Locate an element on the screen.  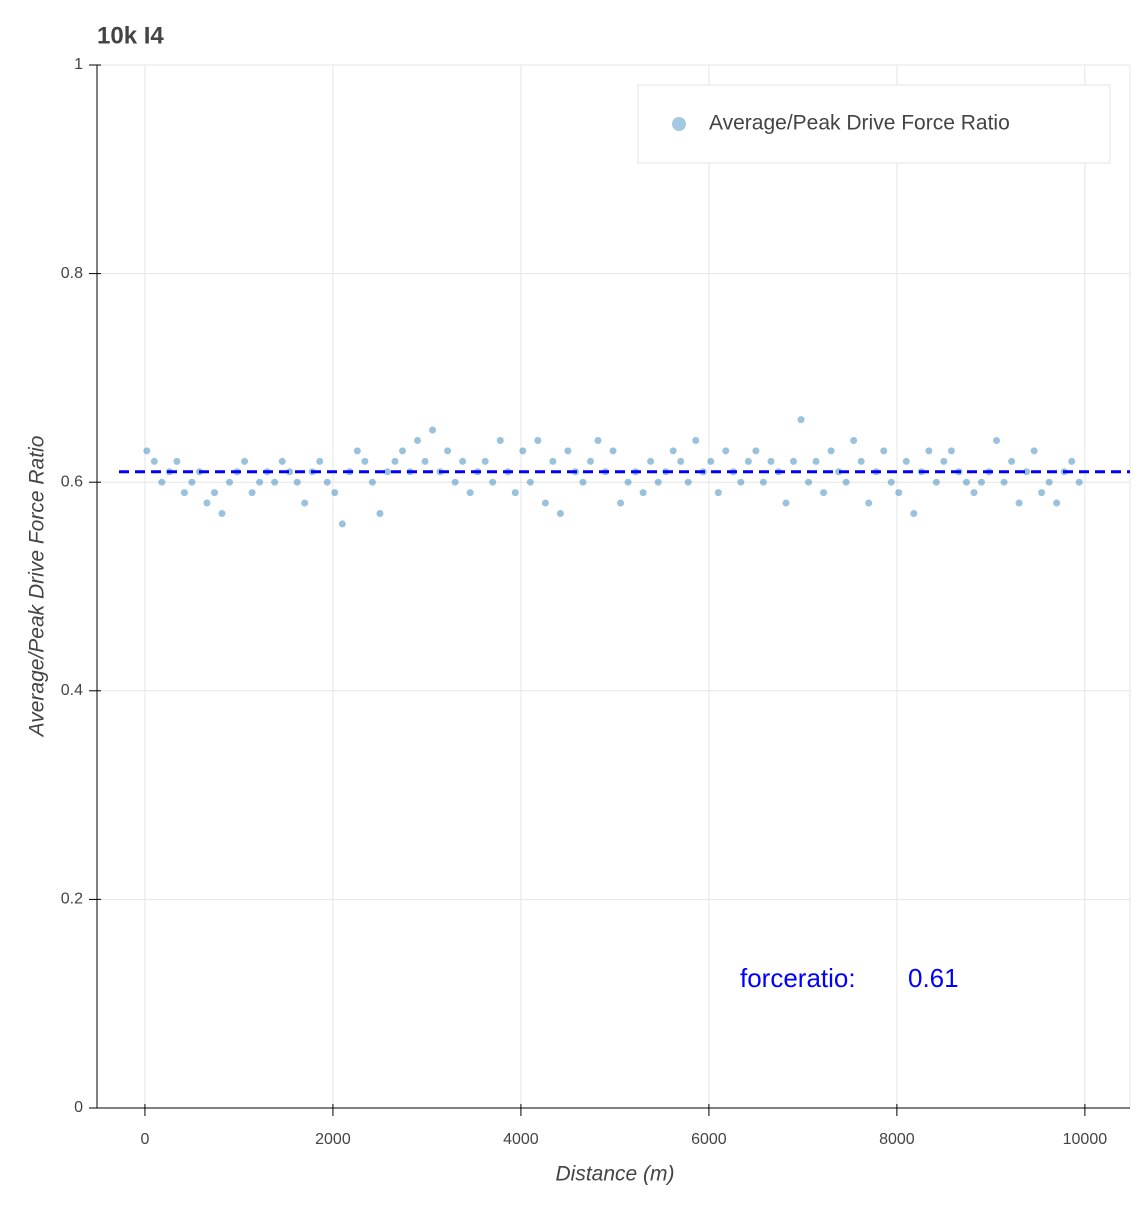
x-tick-label: 6000 is located at coordinates (709, 1139).